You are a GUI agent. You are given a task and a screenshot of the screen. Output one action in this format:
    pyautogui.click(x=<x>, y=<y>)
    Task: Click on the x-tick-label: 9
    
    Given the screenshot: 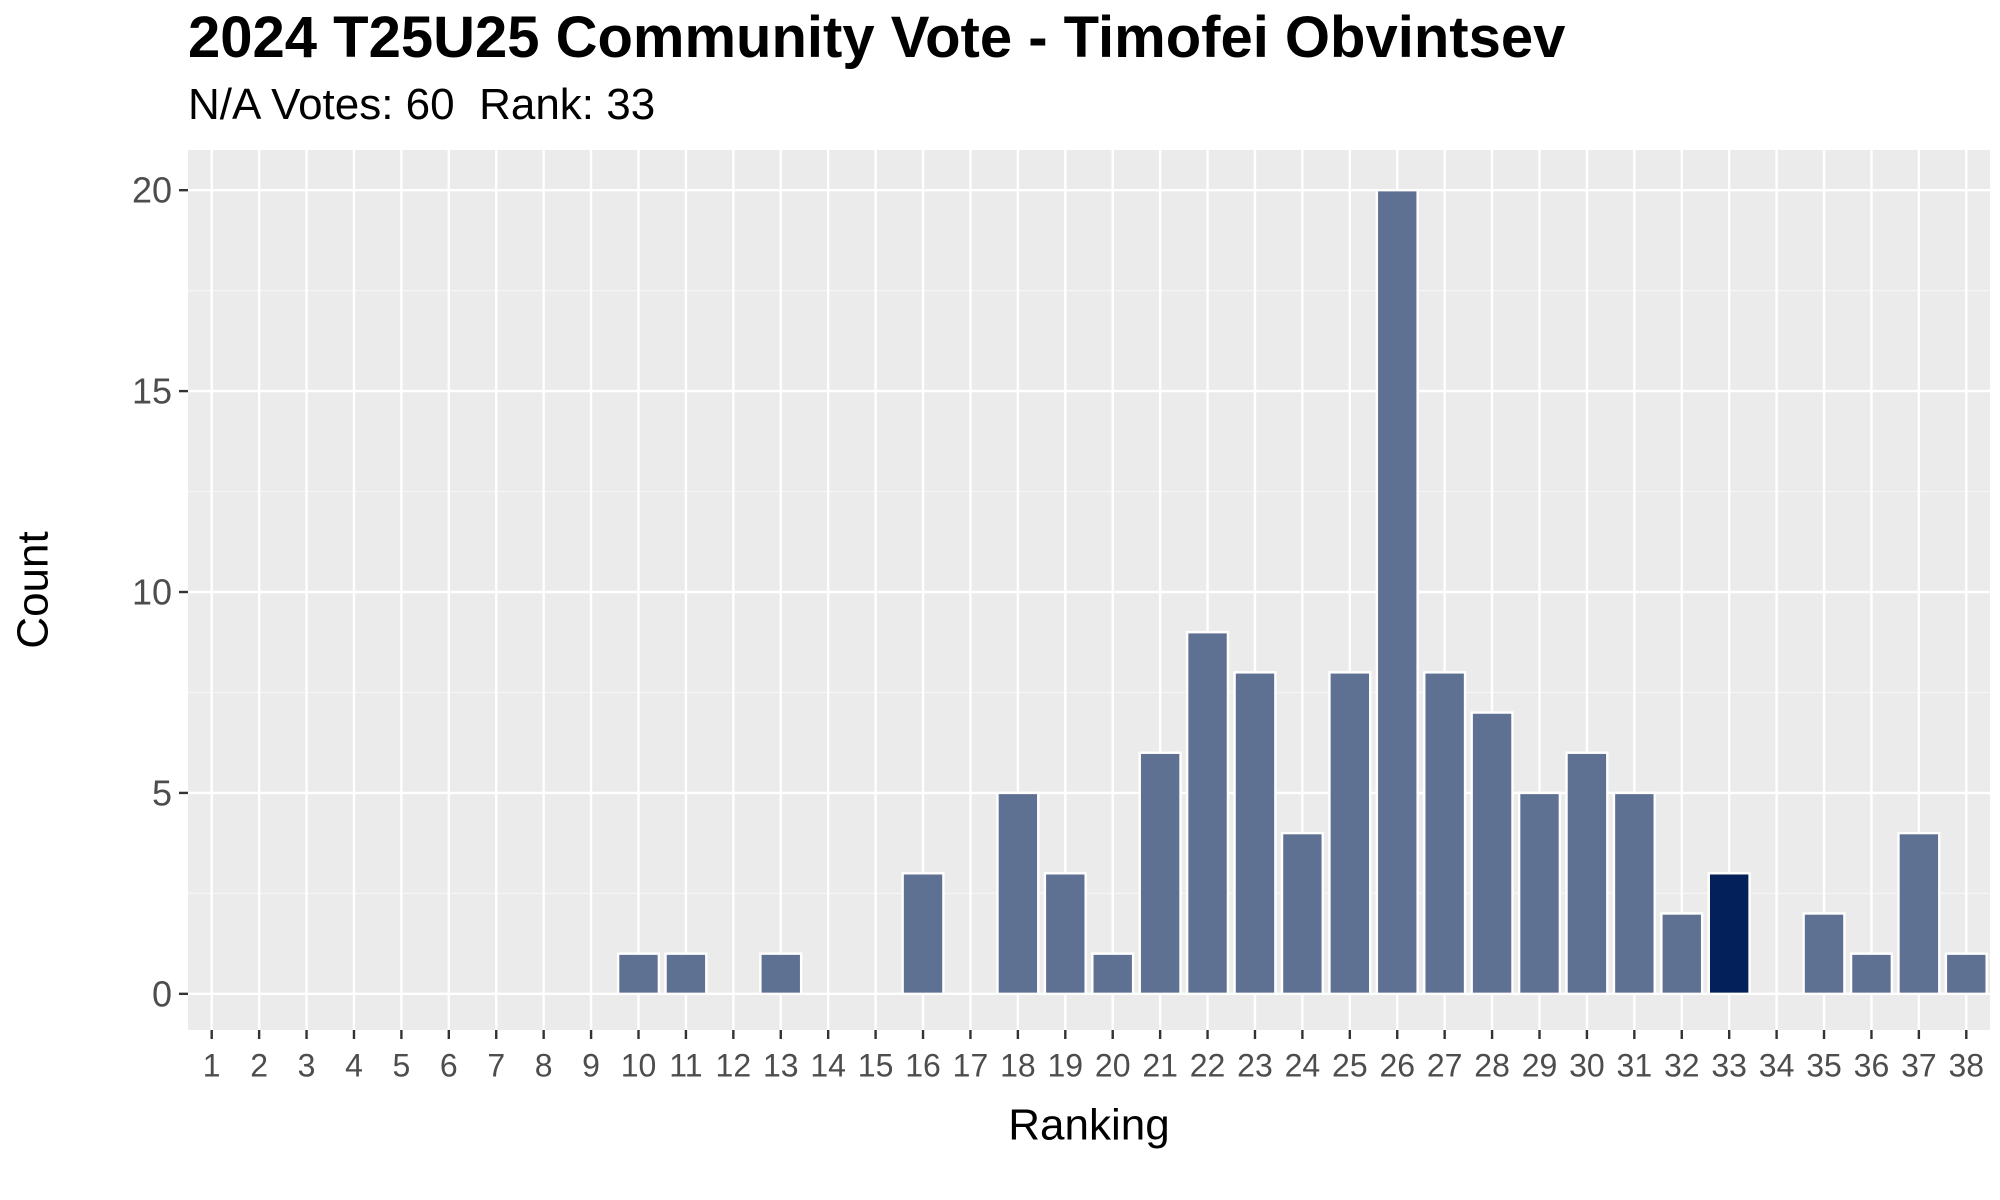 What is the action you would take?
    pyautogui.click(x=591, y=1065)
    